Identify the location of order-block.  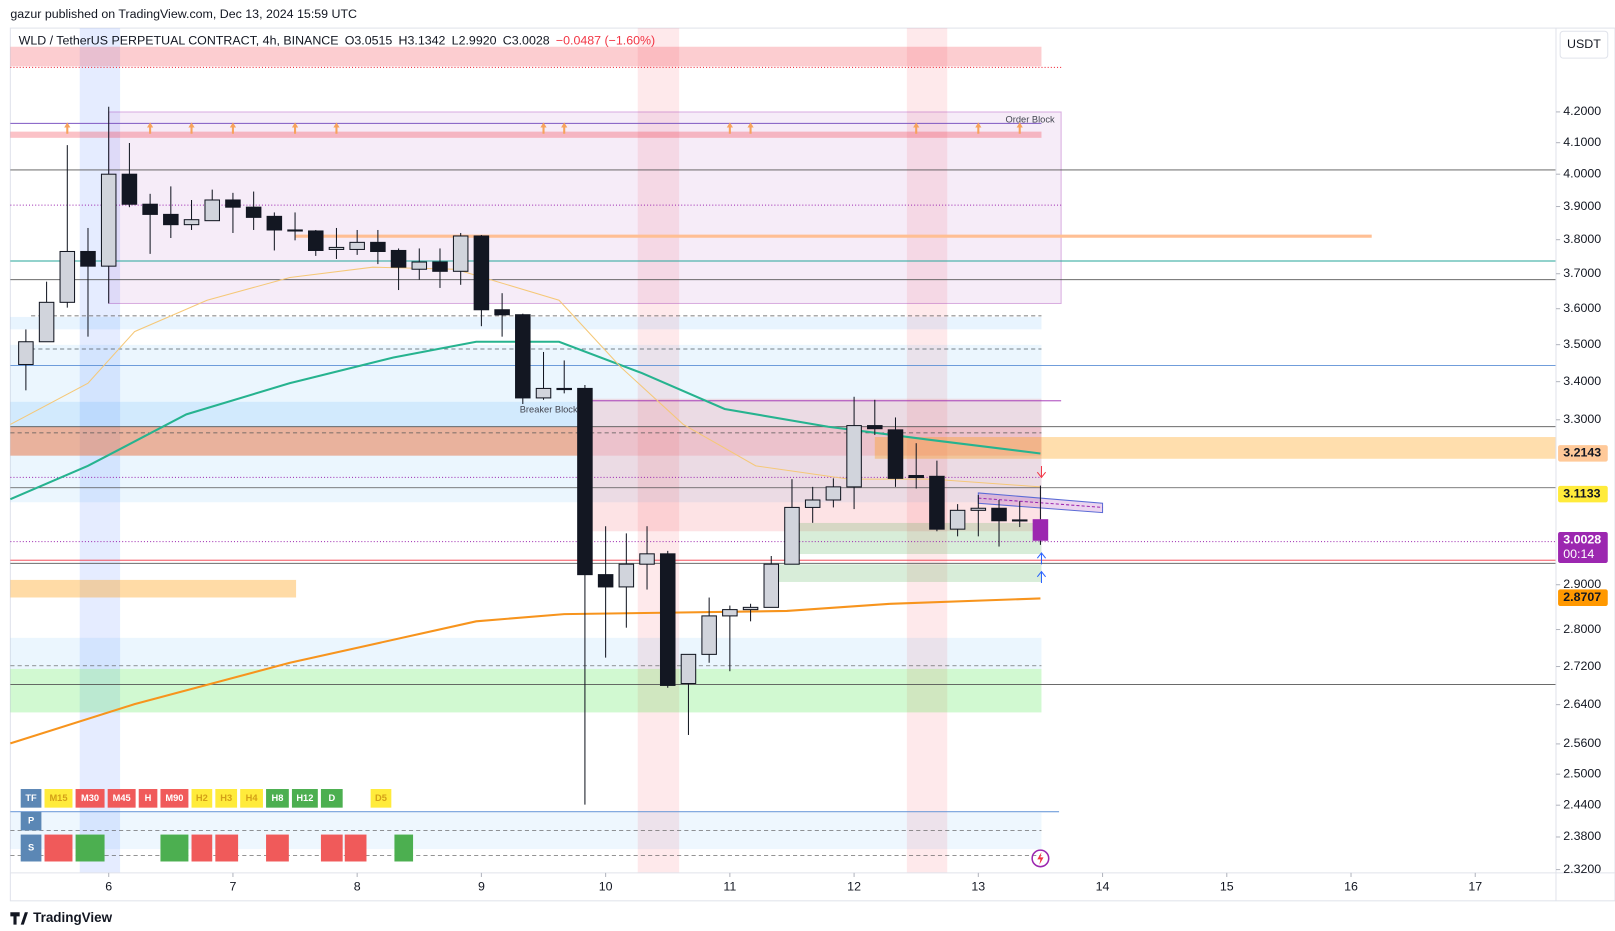
(585, 207).